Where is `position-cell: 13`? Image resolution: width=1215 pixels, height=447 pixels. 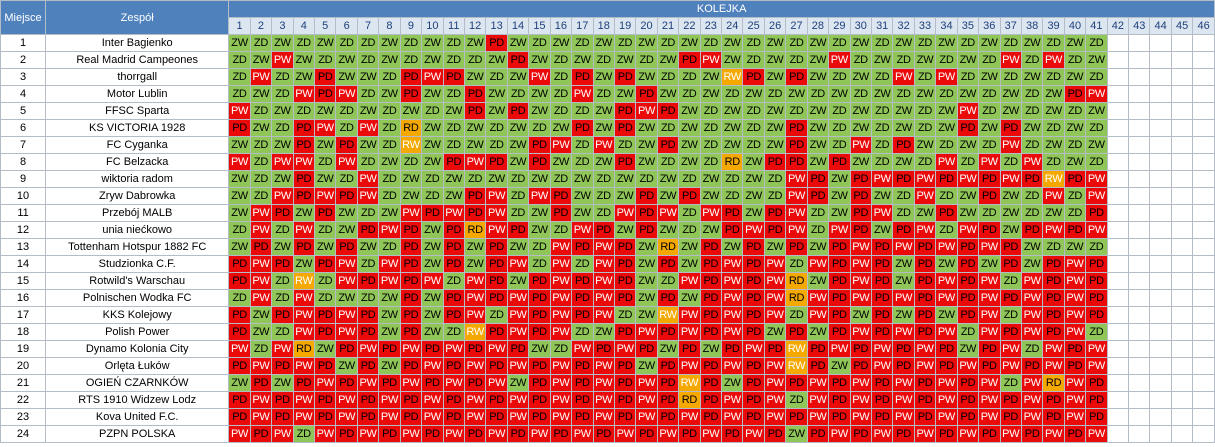
position-cell: 13 is located at coordinates (23, 247).